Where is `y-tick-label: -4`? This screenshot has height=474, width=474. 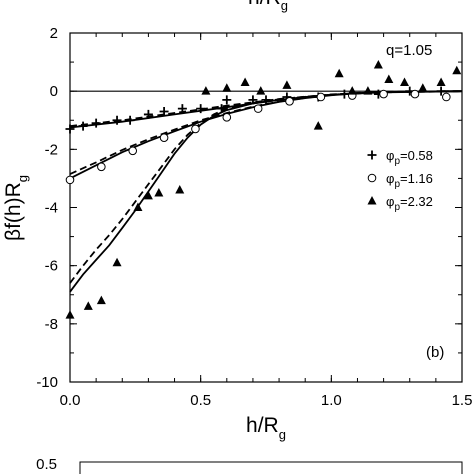
y-tick-label: -4 is located at coordinates (51, 208).